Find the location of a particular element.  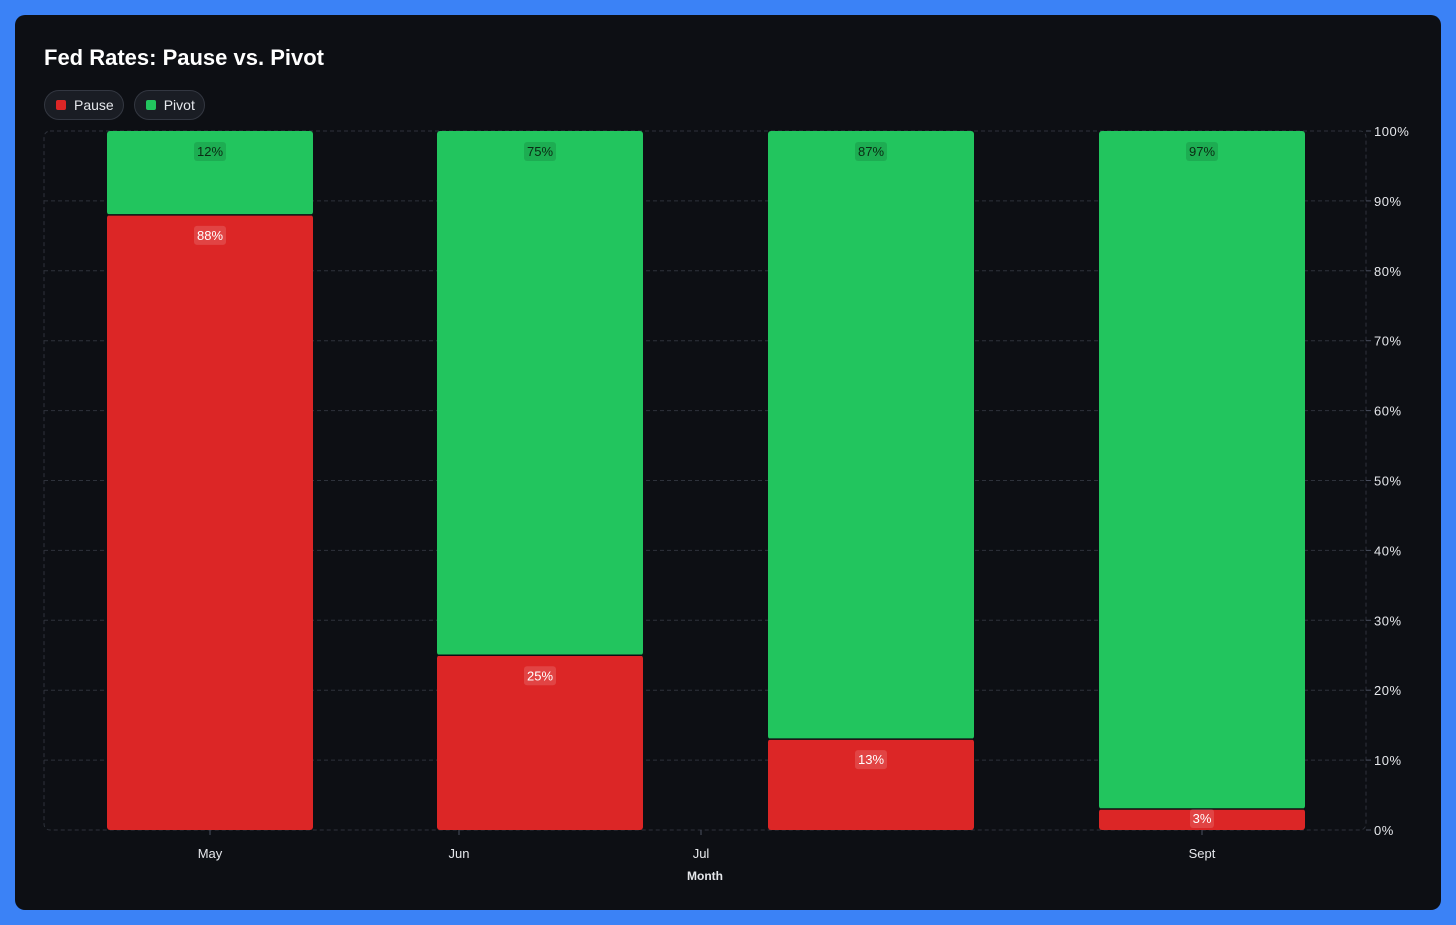

y-tick-label: 90% is located at coordinates (1388, 201).